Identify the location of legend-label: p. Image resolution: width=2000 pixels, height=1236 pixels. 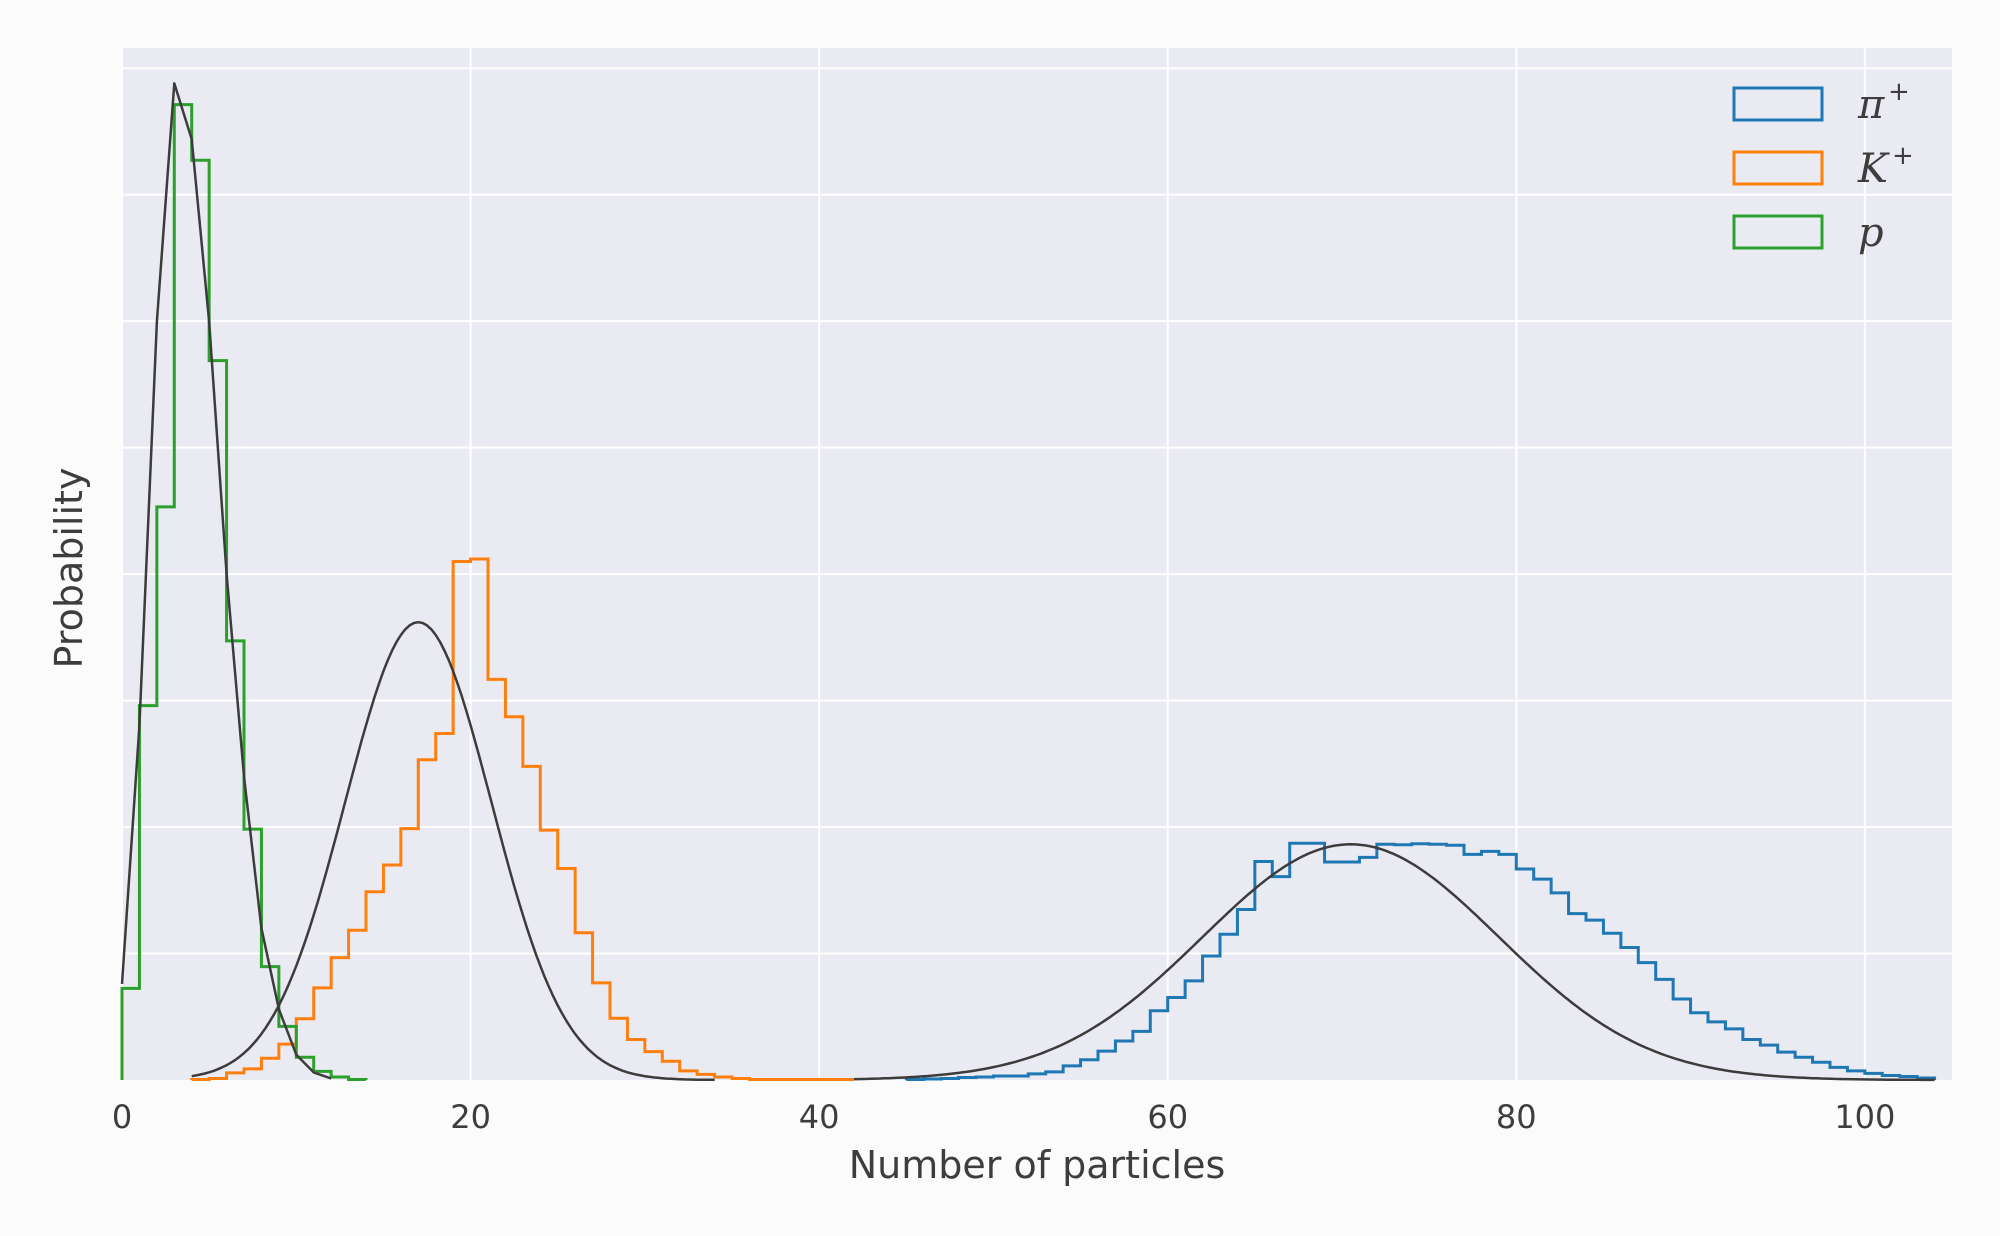
(1871, 233).